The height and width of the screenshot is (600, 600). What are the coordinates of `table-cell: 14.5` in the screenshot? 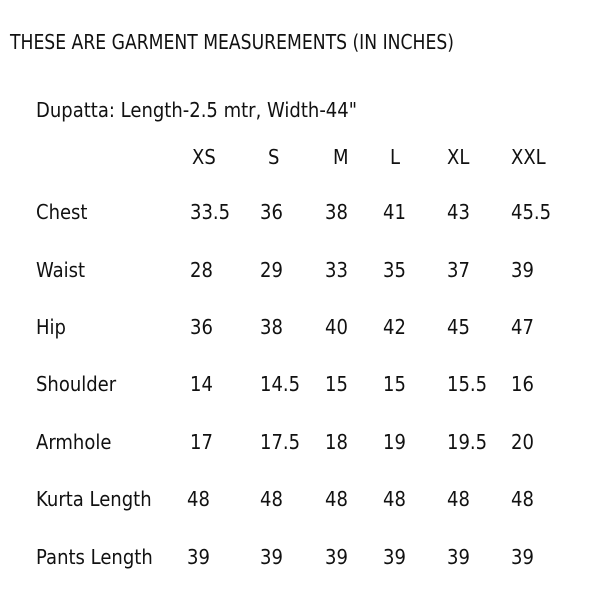 It's located at (280, 384).